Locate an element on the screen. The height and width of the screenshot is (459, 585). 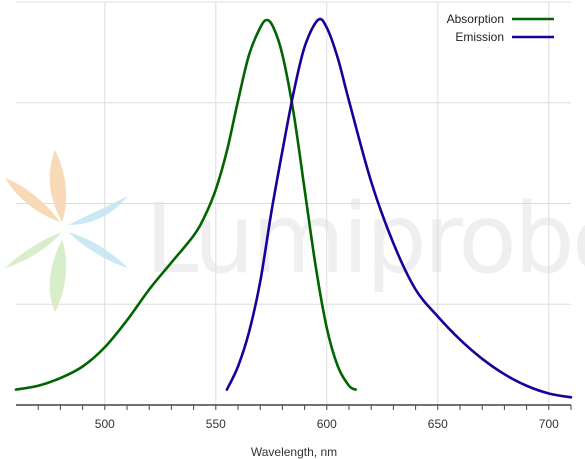
lumiprobe-logo-icon is located at coordinates (66, 231).